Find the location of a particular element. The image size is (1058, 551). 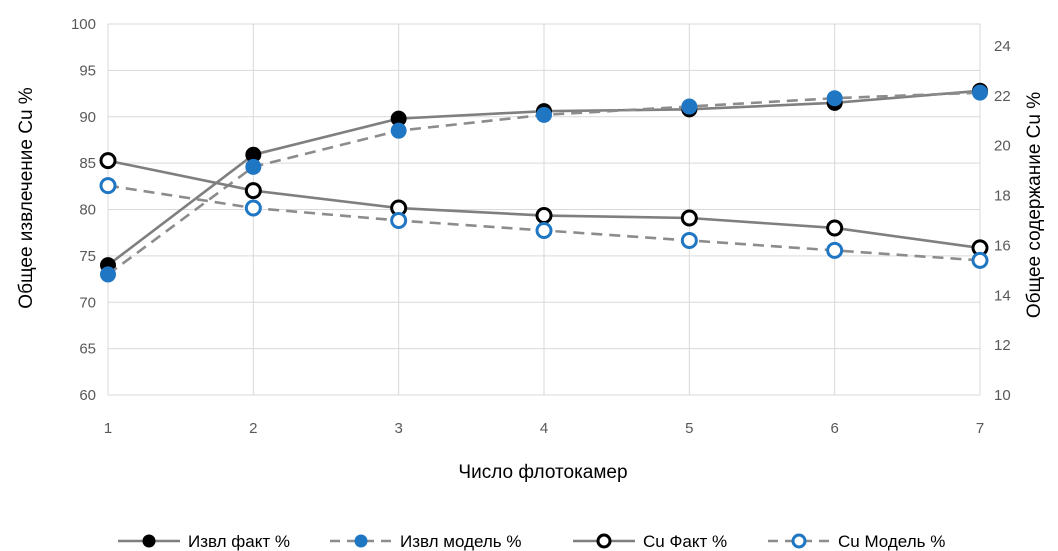

y-axis-right-ticks: 10 12 14 16 18 20 22 24 is located at coordinates (1002, 221).